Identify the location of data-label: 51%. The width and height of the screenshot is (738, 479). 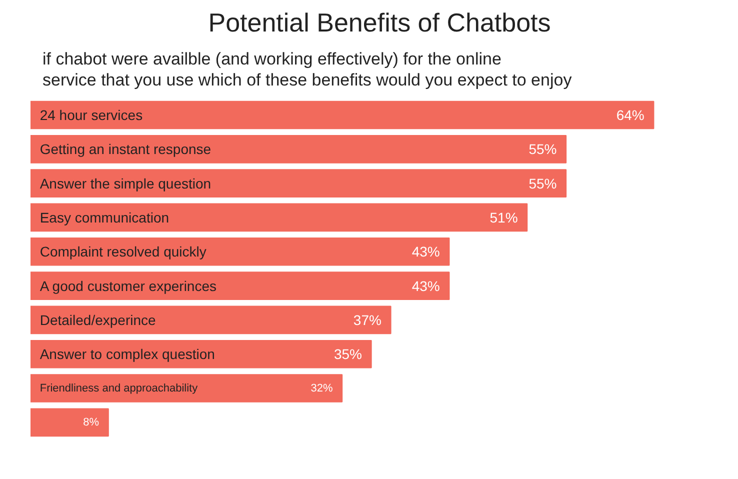
(504, 217).